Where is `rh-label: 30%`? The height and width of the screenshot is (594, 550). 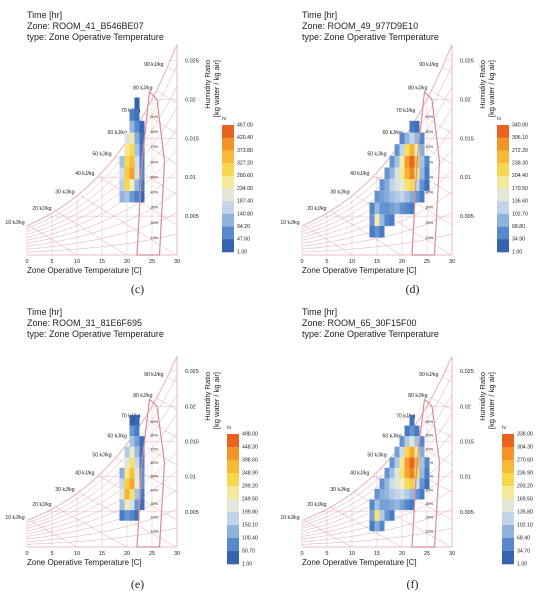 rh-label: 30% is located at coordinates (430, 208).